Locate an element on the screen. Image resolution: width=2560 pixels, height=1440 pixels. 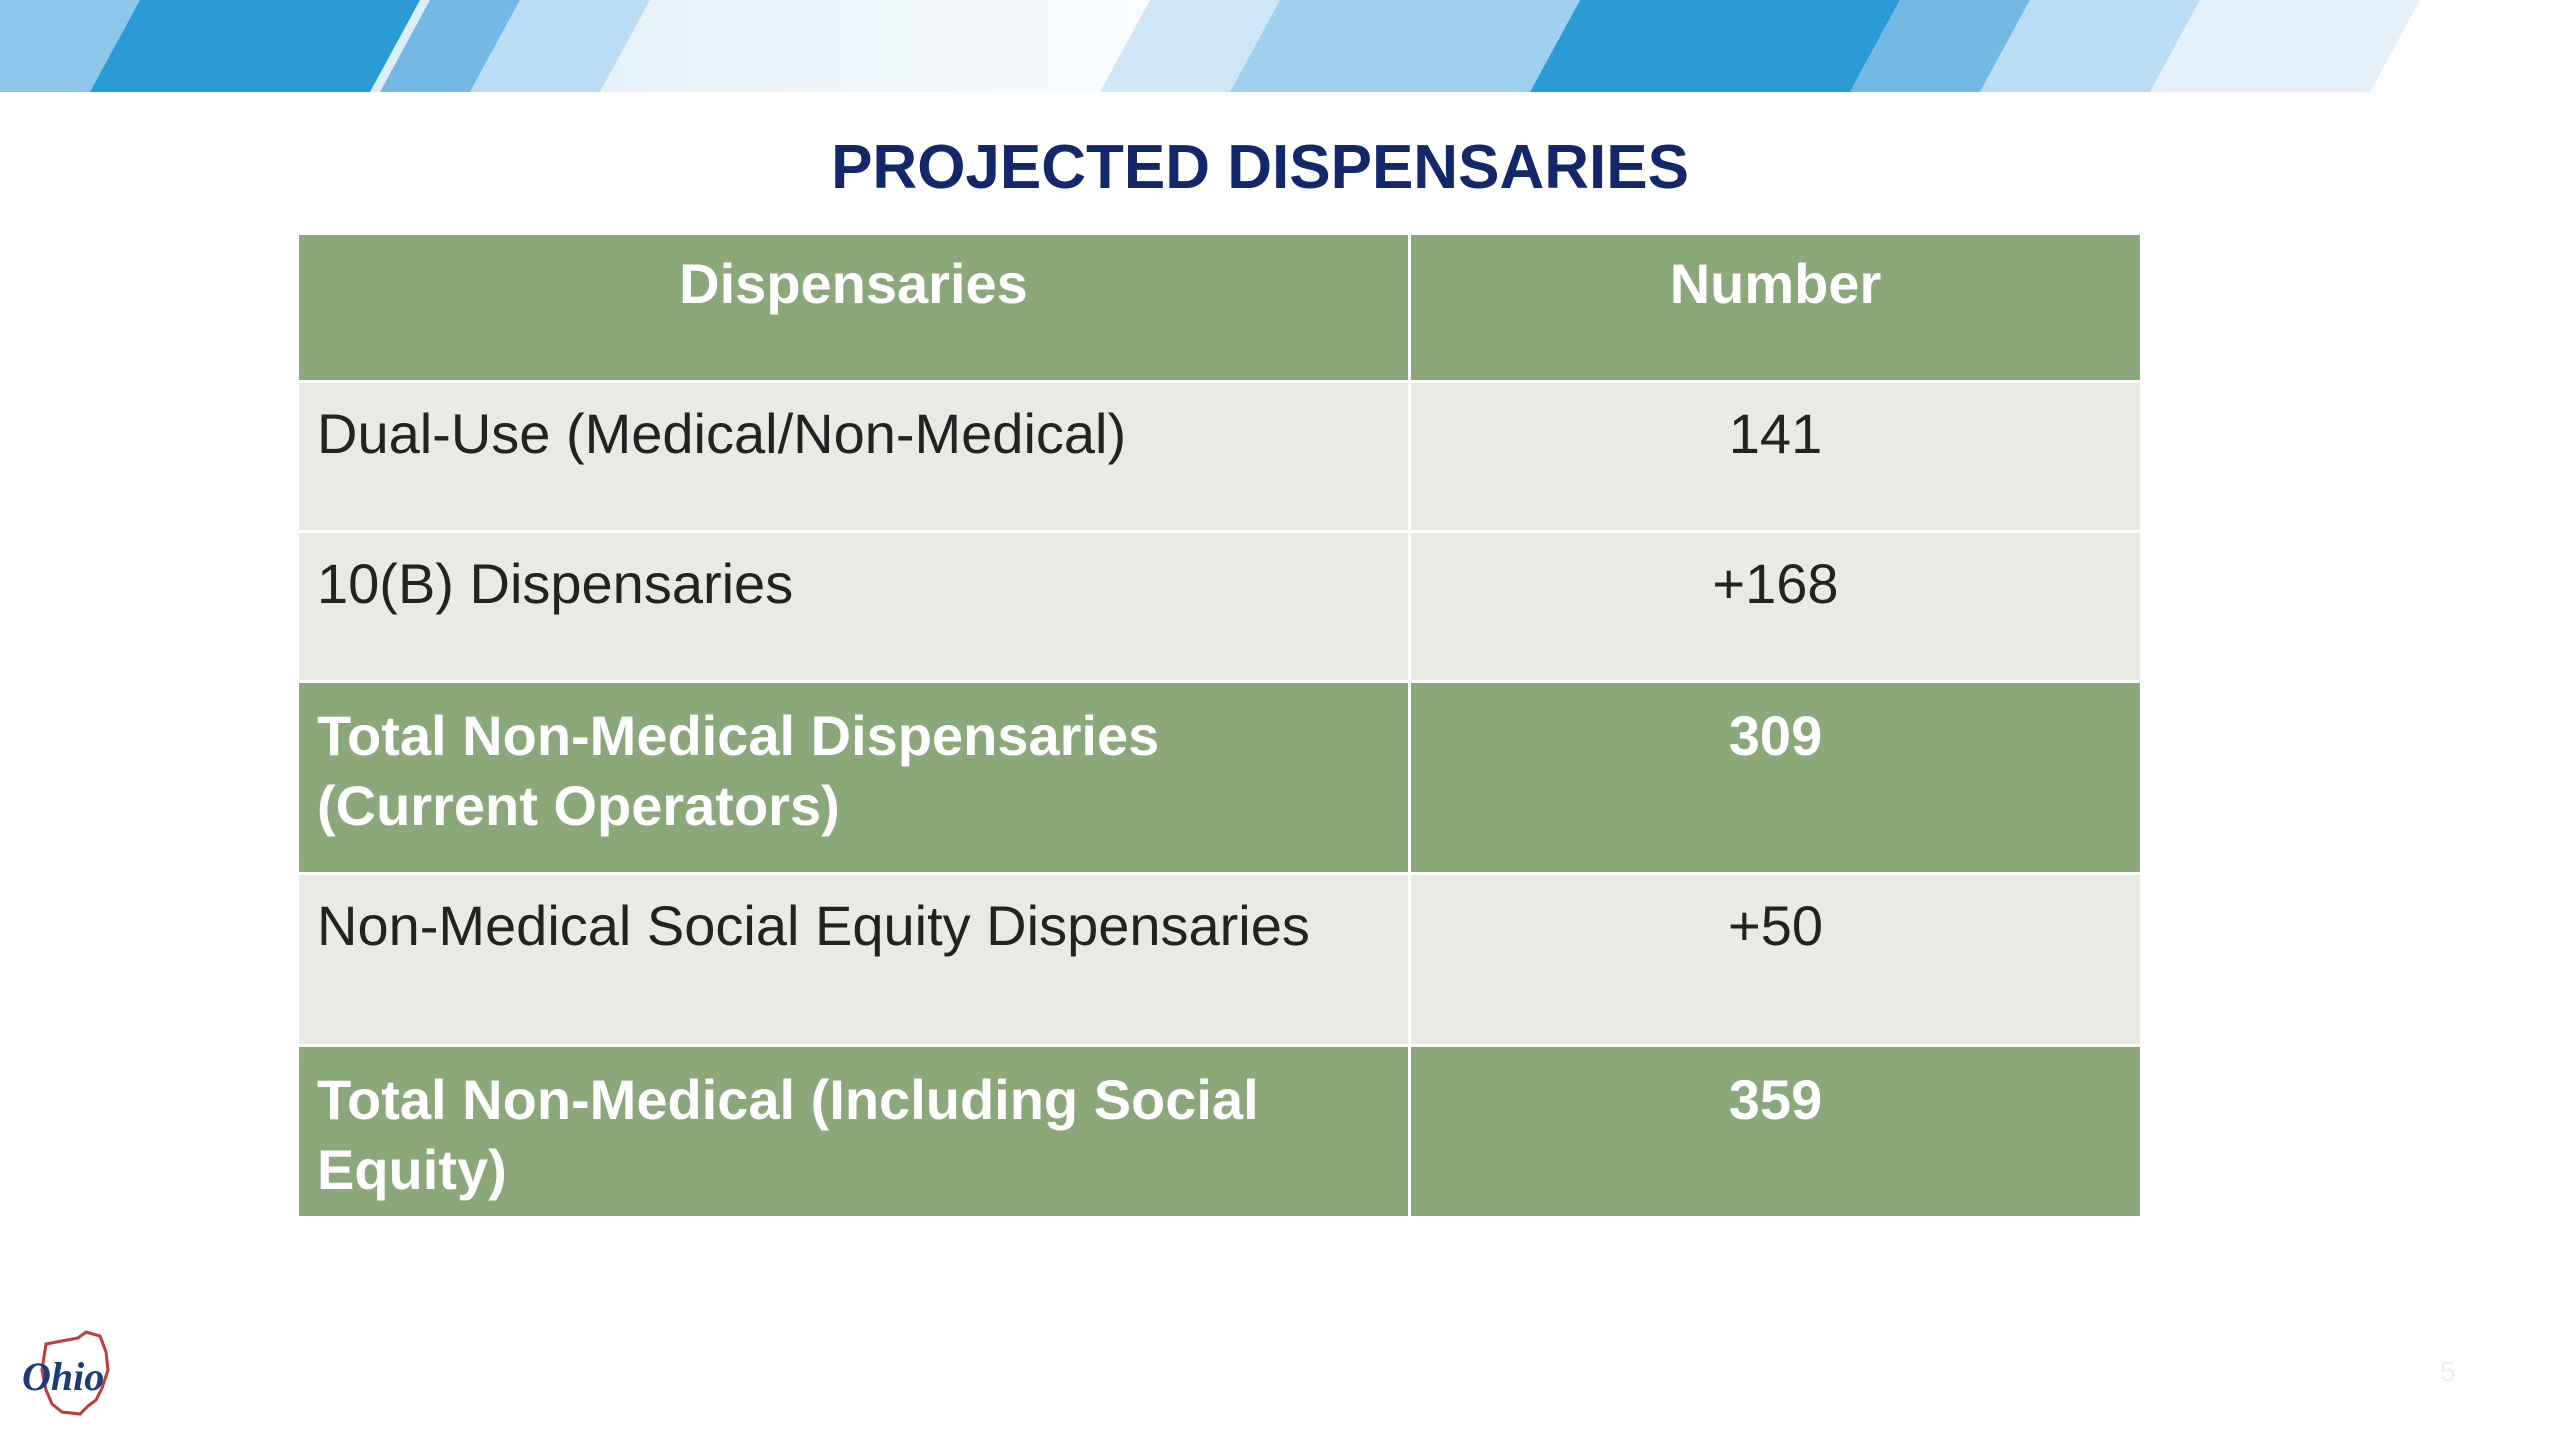
table-row: Dual-Use (Medical/Non-Medical) 141 is located at coordinates (1219, 456).